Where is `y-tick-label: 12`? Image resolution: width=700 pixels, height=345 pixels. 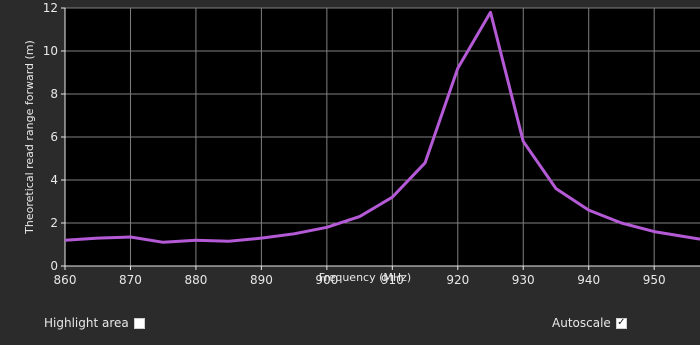 y-tick-label: 12 is located at coordinates (50, 8).